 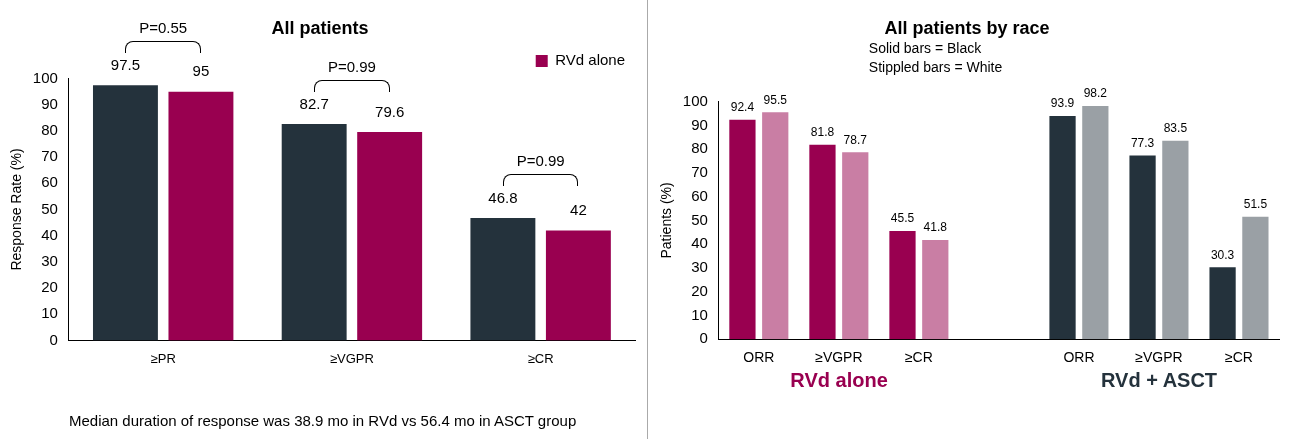 What do you see at coordinates (503, 197) in the screenshot?
I see `data-label: 46.8` at bounding box center [503, 197].